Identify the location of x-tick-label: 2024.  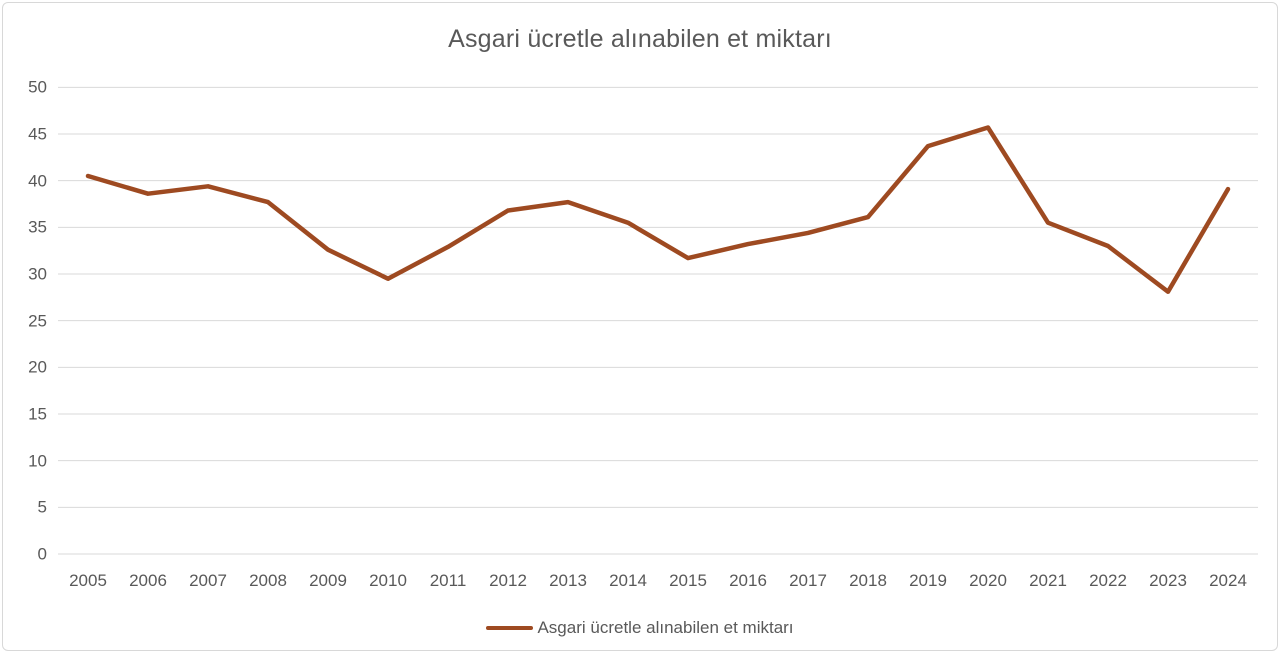
(1228, 580).